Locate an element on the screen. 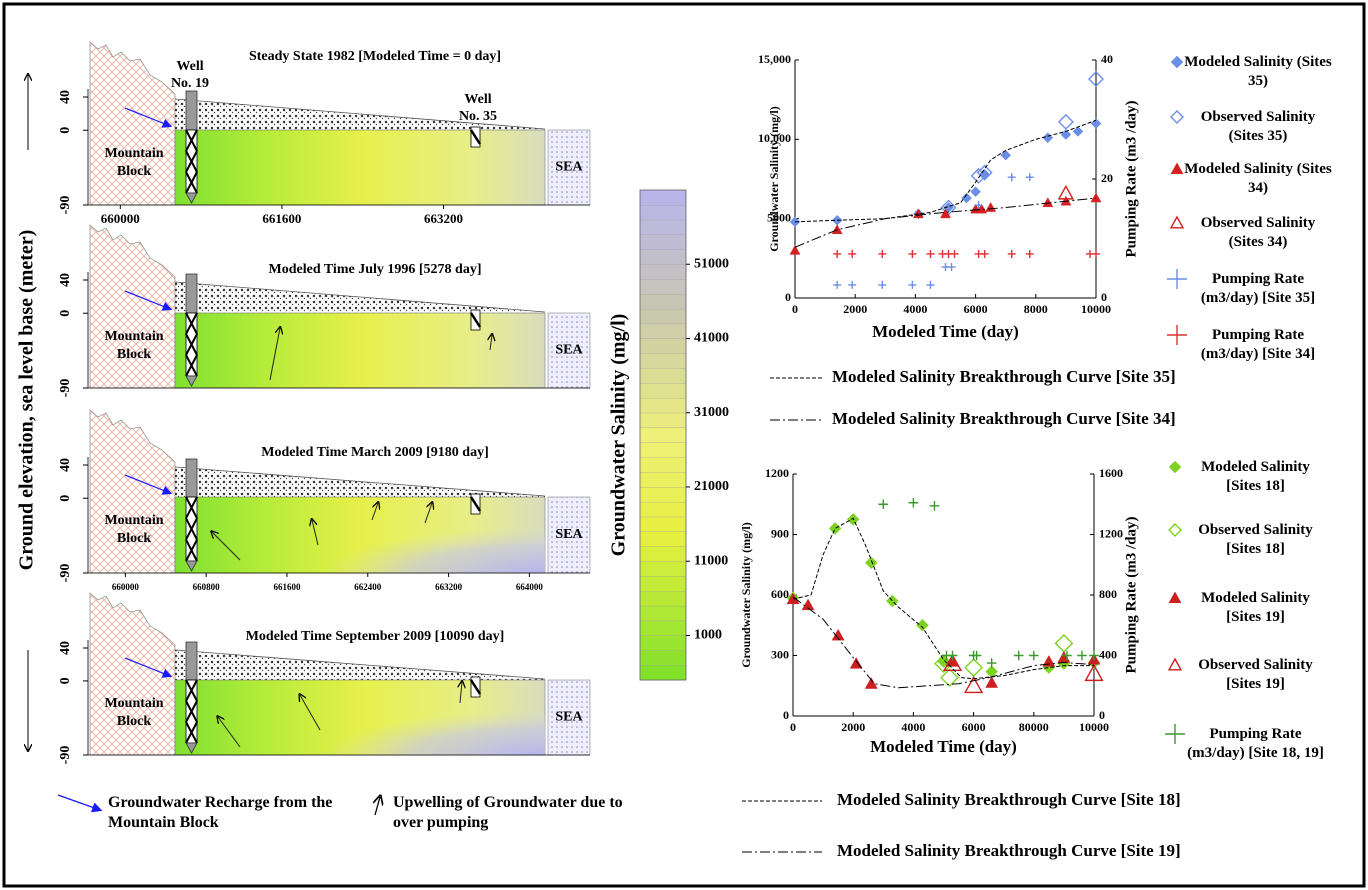 This screenshot has height=890, width=1368. saline-zone is located at coordinates (360, 717).